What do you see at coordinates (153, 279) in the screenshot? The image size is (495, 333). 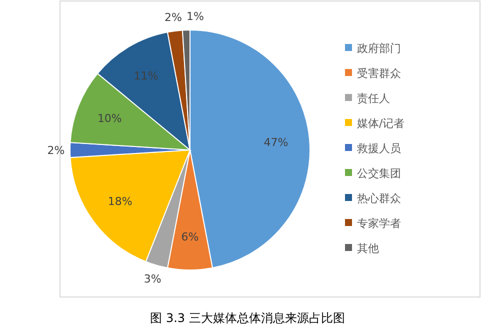 I see `data-label: 3%` at bounding box center [153, 279].